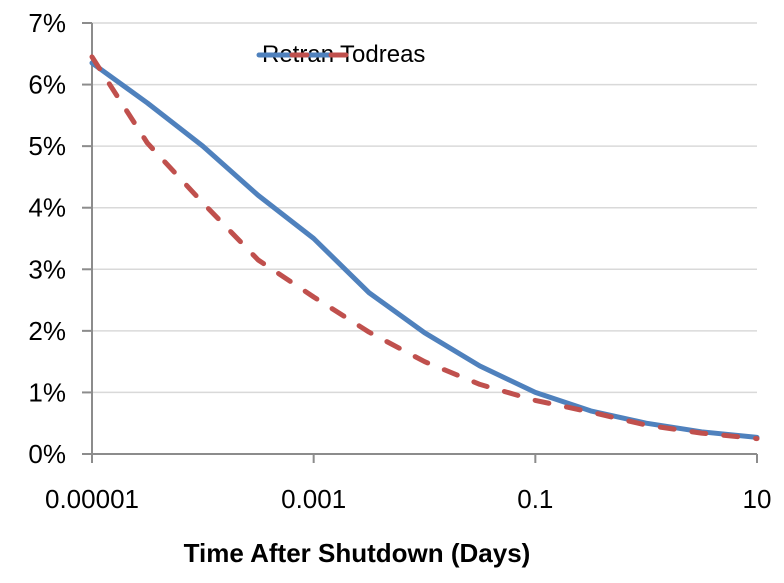 This screenshot has height=583, width=784. I want to click on y-tick-label: 6%, so click(47, 85).